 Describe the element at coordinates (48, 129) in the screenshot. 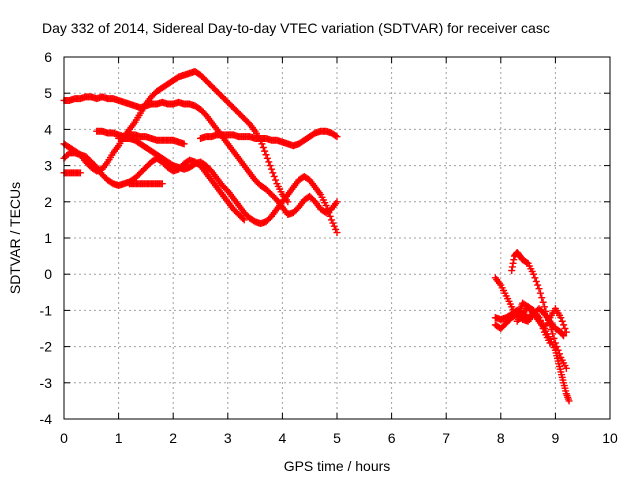

I see `y-tick-label: 4` at that location.